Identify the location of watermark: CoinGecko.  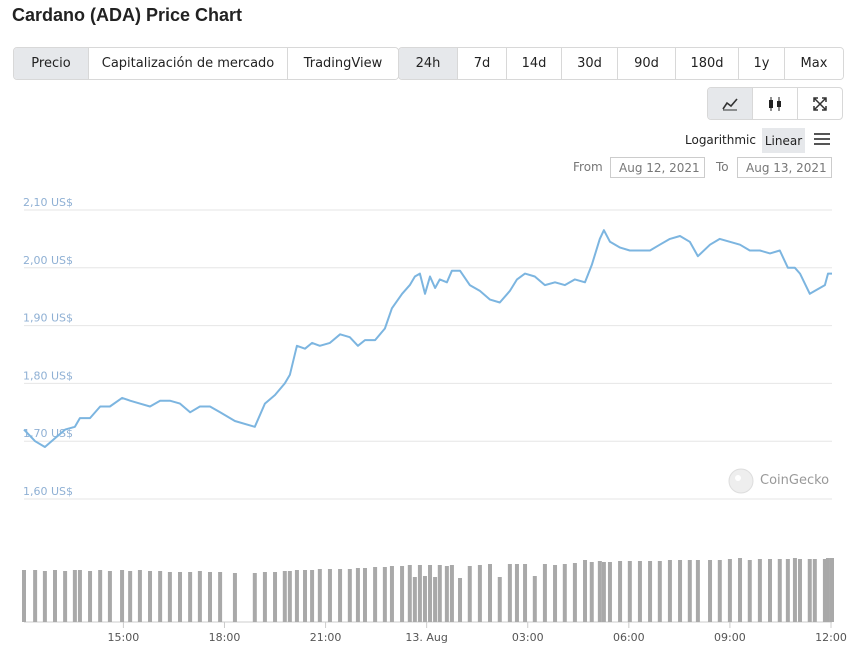
(778, 481).